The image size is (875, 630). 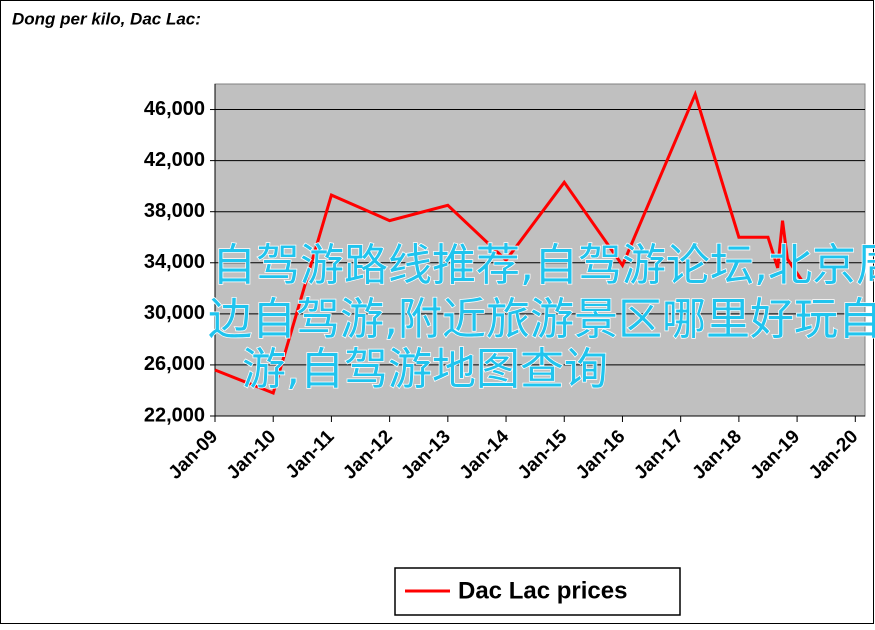 What do you see at coordinates (174, 262) in the screenshot?
I see `y-tick-label: 34,000` at bounding box center [174, 262].